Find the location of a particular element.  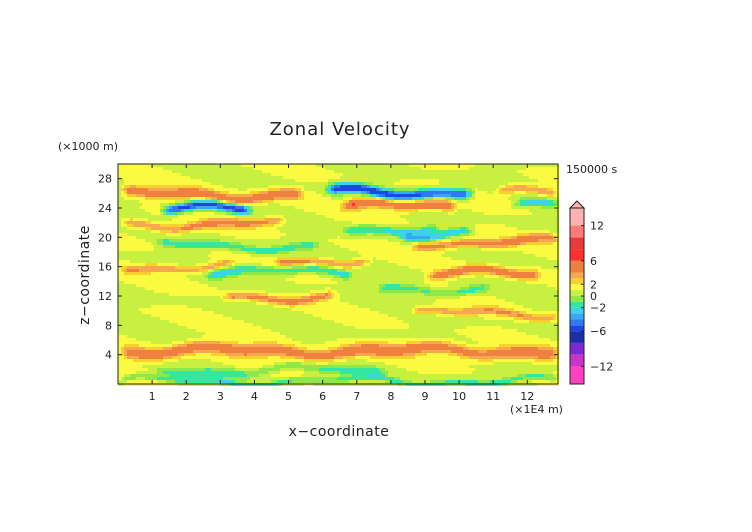

y-unit-label: (×1000 m) is located at coordinates (88, 146).